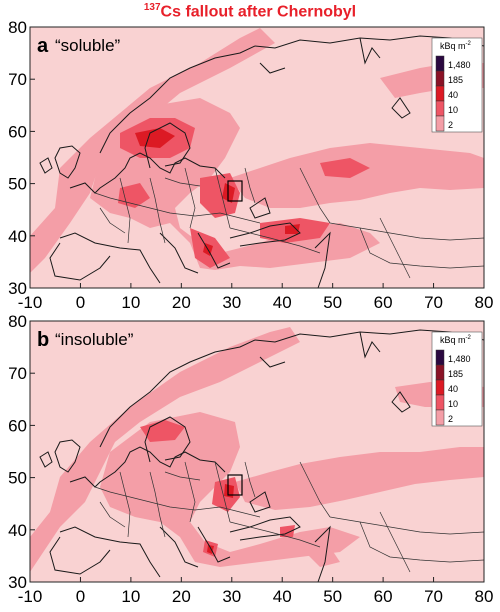  What do you see at coordinates (88, 45) in the screenshot?
I see `panel-label: “soluble”` at bounding box center [88, 45].